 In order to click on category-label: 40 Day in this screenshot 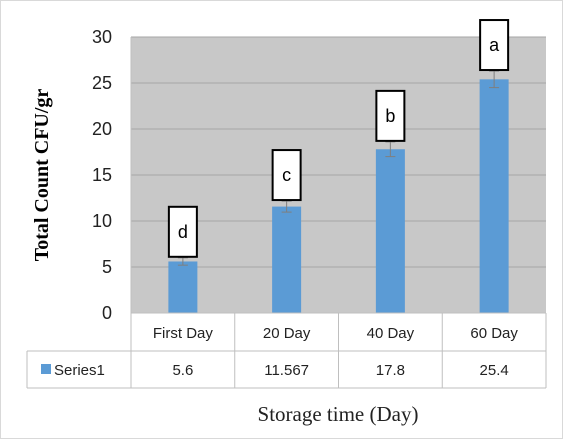, I will do `click(391, 333)`.